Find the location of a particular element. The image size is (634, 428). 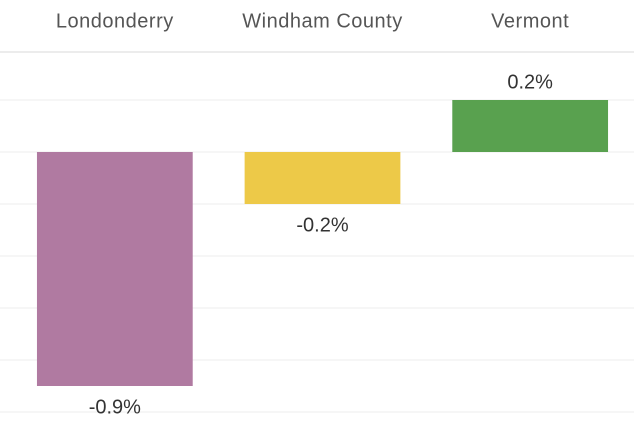

category-label: Windham County is located at coordinates (322, 21).